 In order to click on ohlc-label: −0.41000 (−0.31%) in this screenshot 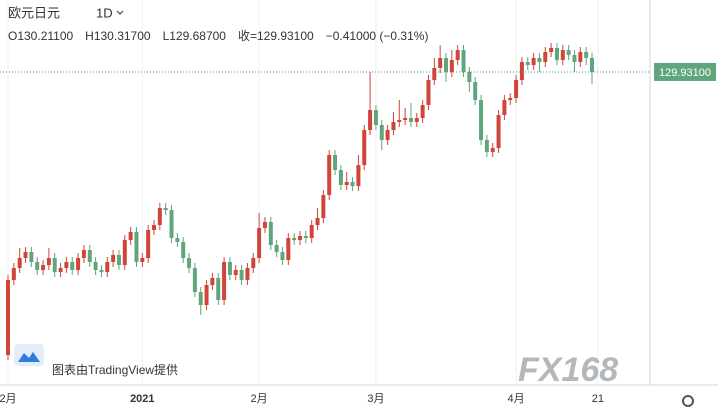, I will do `click(377, 36)`.